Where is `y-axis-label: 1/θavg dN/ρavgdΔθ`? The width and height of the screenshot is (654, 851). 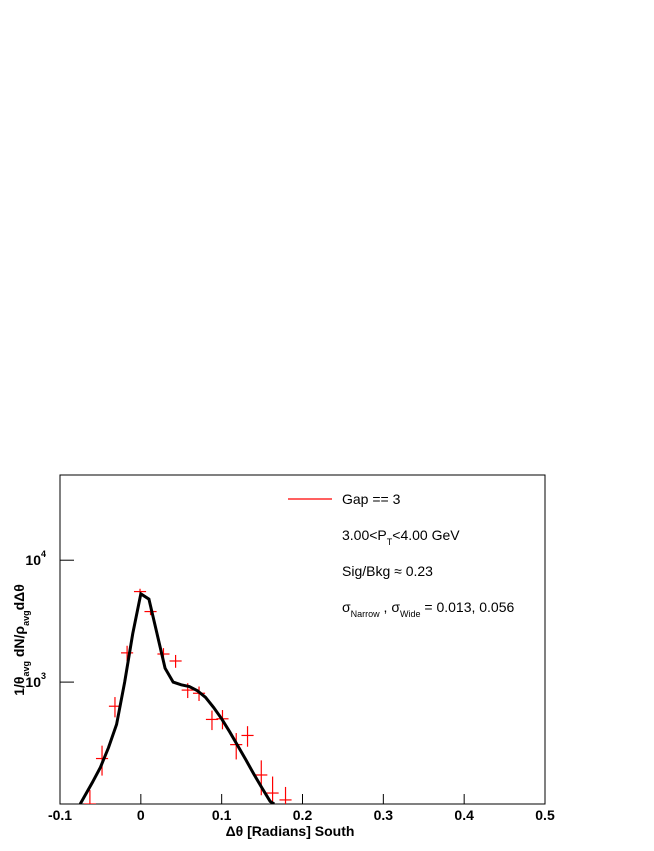
y-axis-label: 1/θavg dN/ρavgdΔθ is located at coordinates (21, 640).